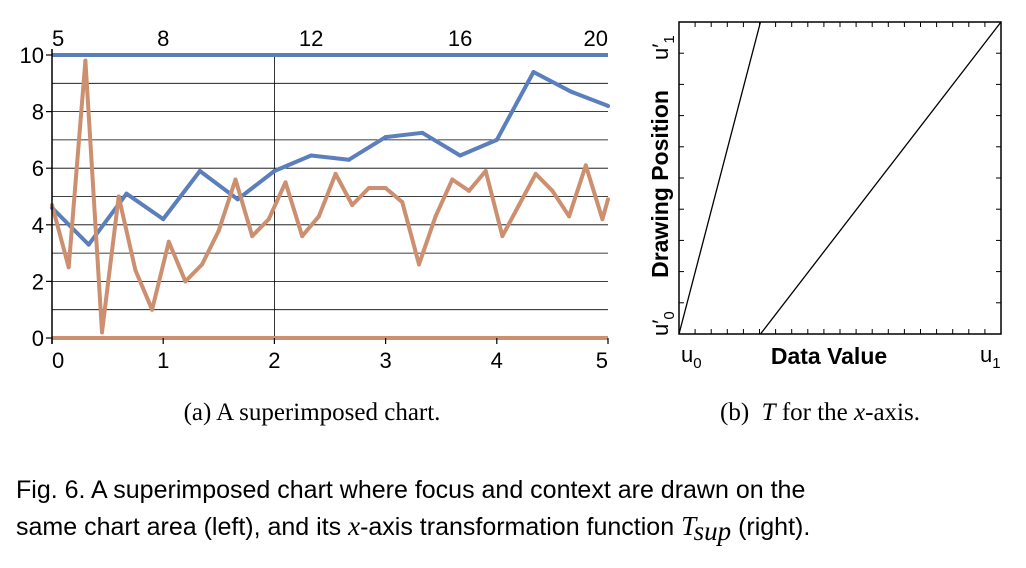 The image size is (1026, 568). What do you see at coordinates (38, 168) in the screenshot?
I see `y-tick-label: 6` at bounding box center [38, 168].